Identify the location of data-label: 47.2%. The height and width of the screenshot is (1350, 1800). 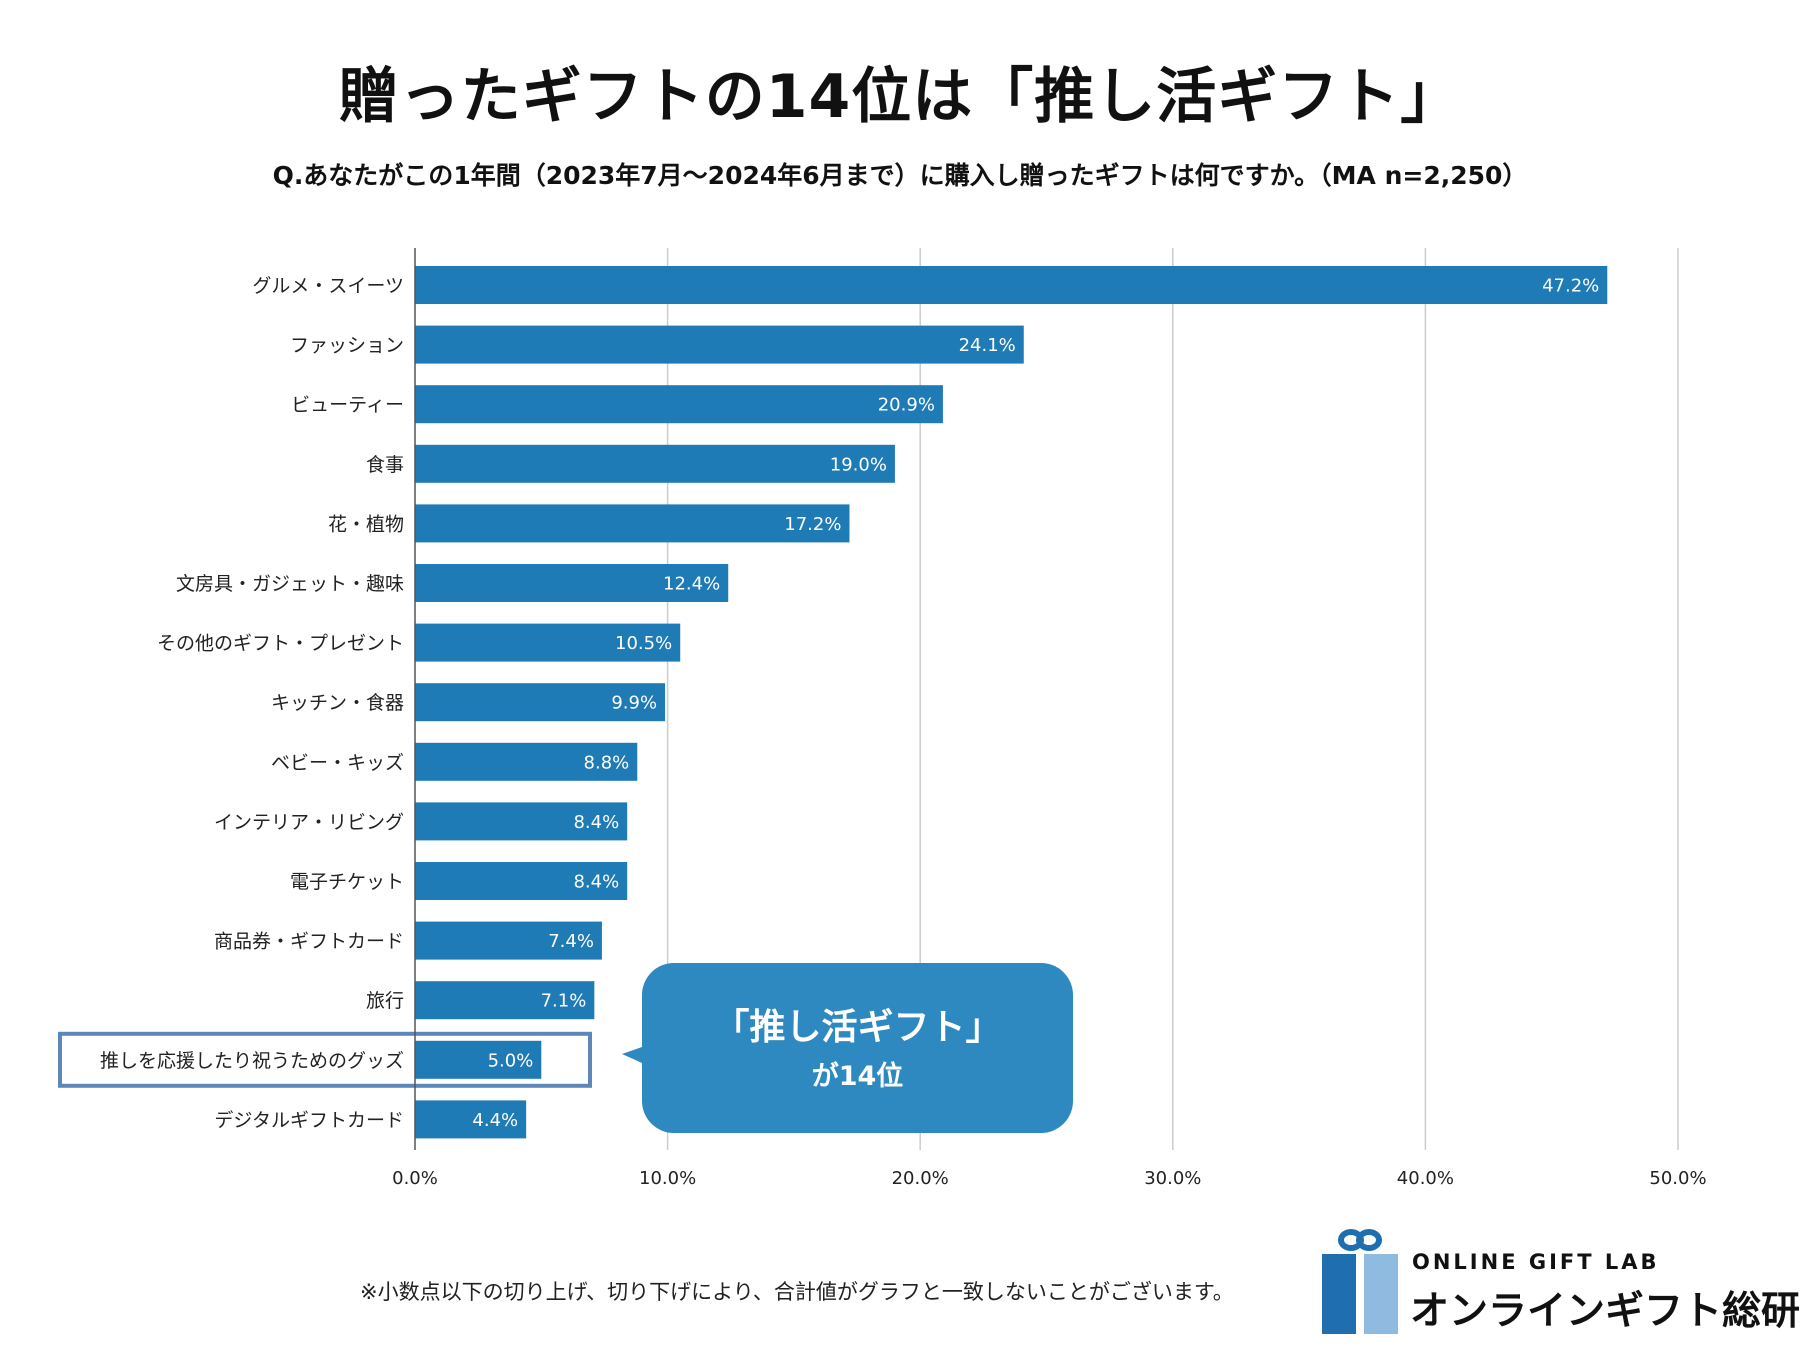
(1570, 286).